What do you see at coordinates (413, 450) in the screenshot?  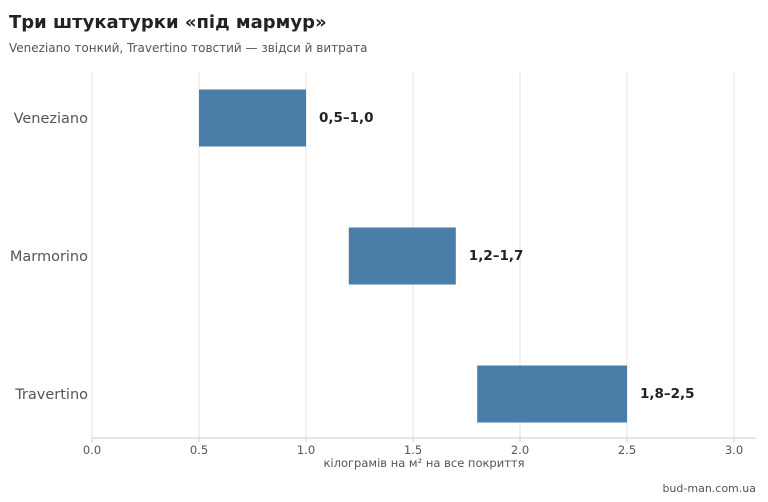 I see `x-tick-label: 1.5` at bounding box center [413, 450].